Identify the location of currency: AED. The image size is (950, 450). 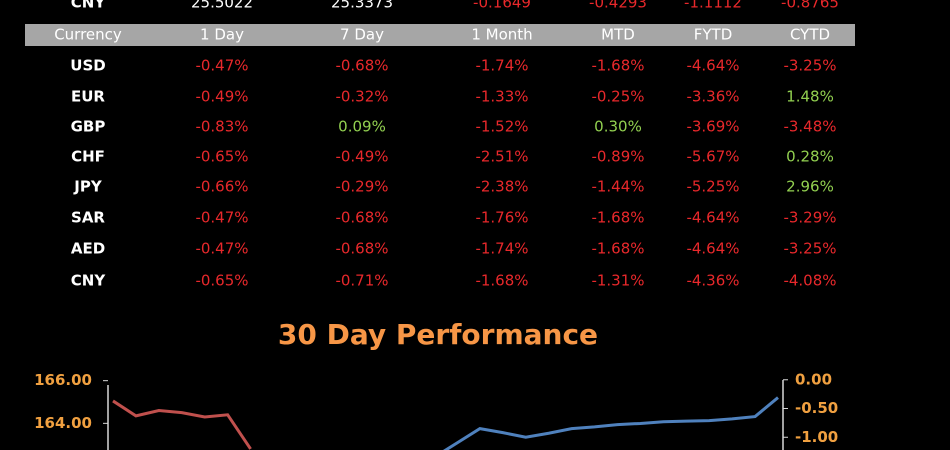
(88, 249).